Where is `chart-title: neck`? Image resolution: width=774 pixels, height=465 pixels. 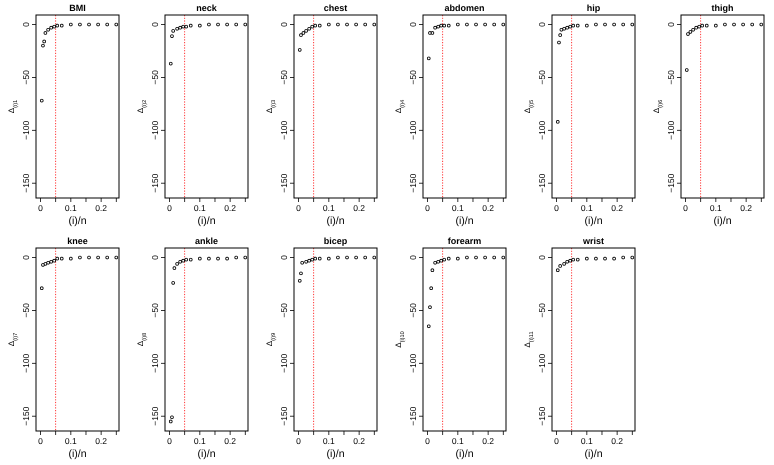 chart-title: neck is located at coordinates (207, 8).